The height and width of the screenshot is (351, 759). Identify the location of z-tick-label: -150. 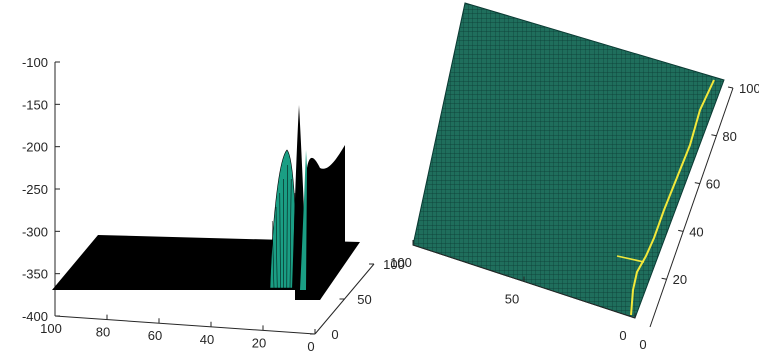
(35, 104).